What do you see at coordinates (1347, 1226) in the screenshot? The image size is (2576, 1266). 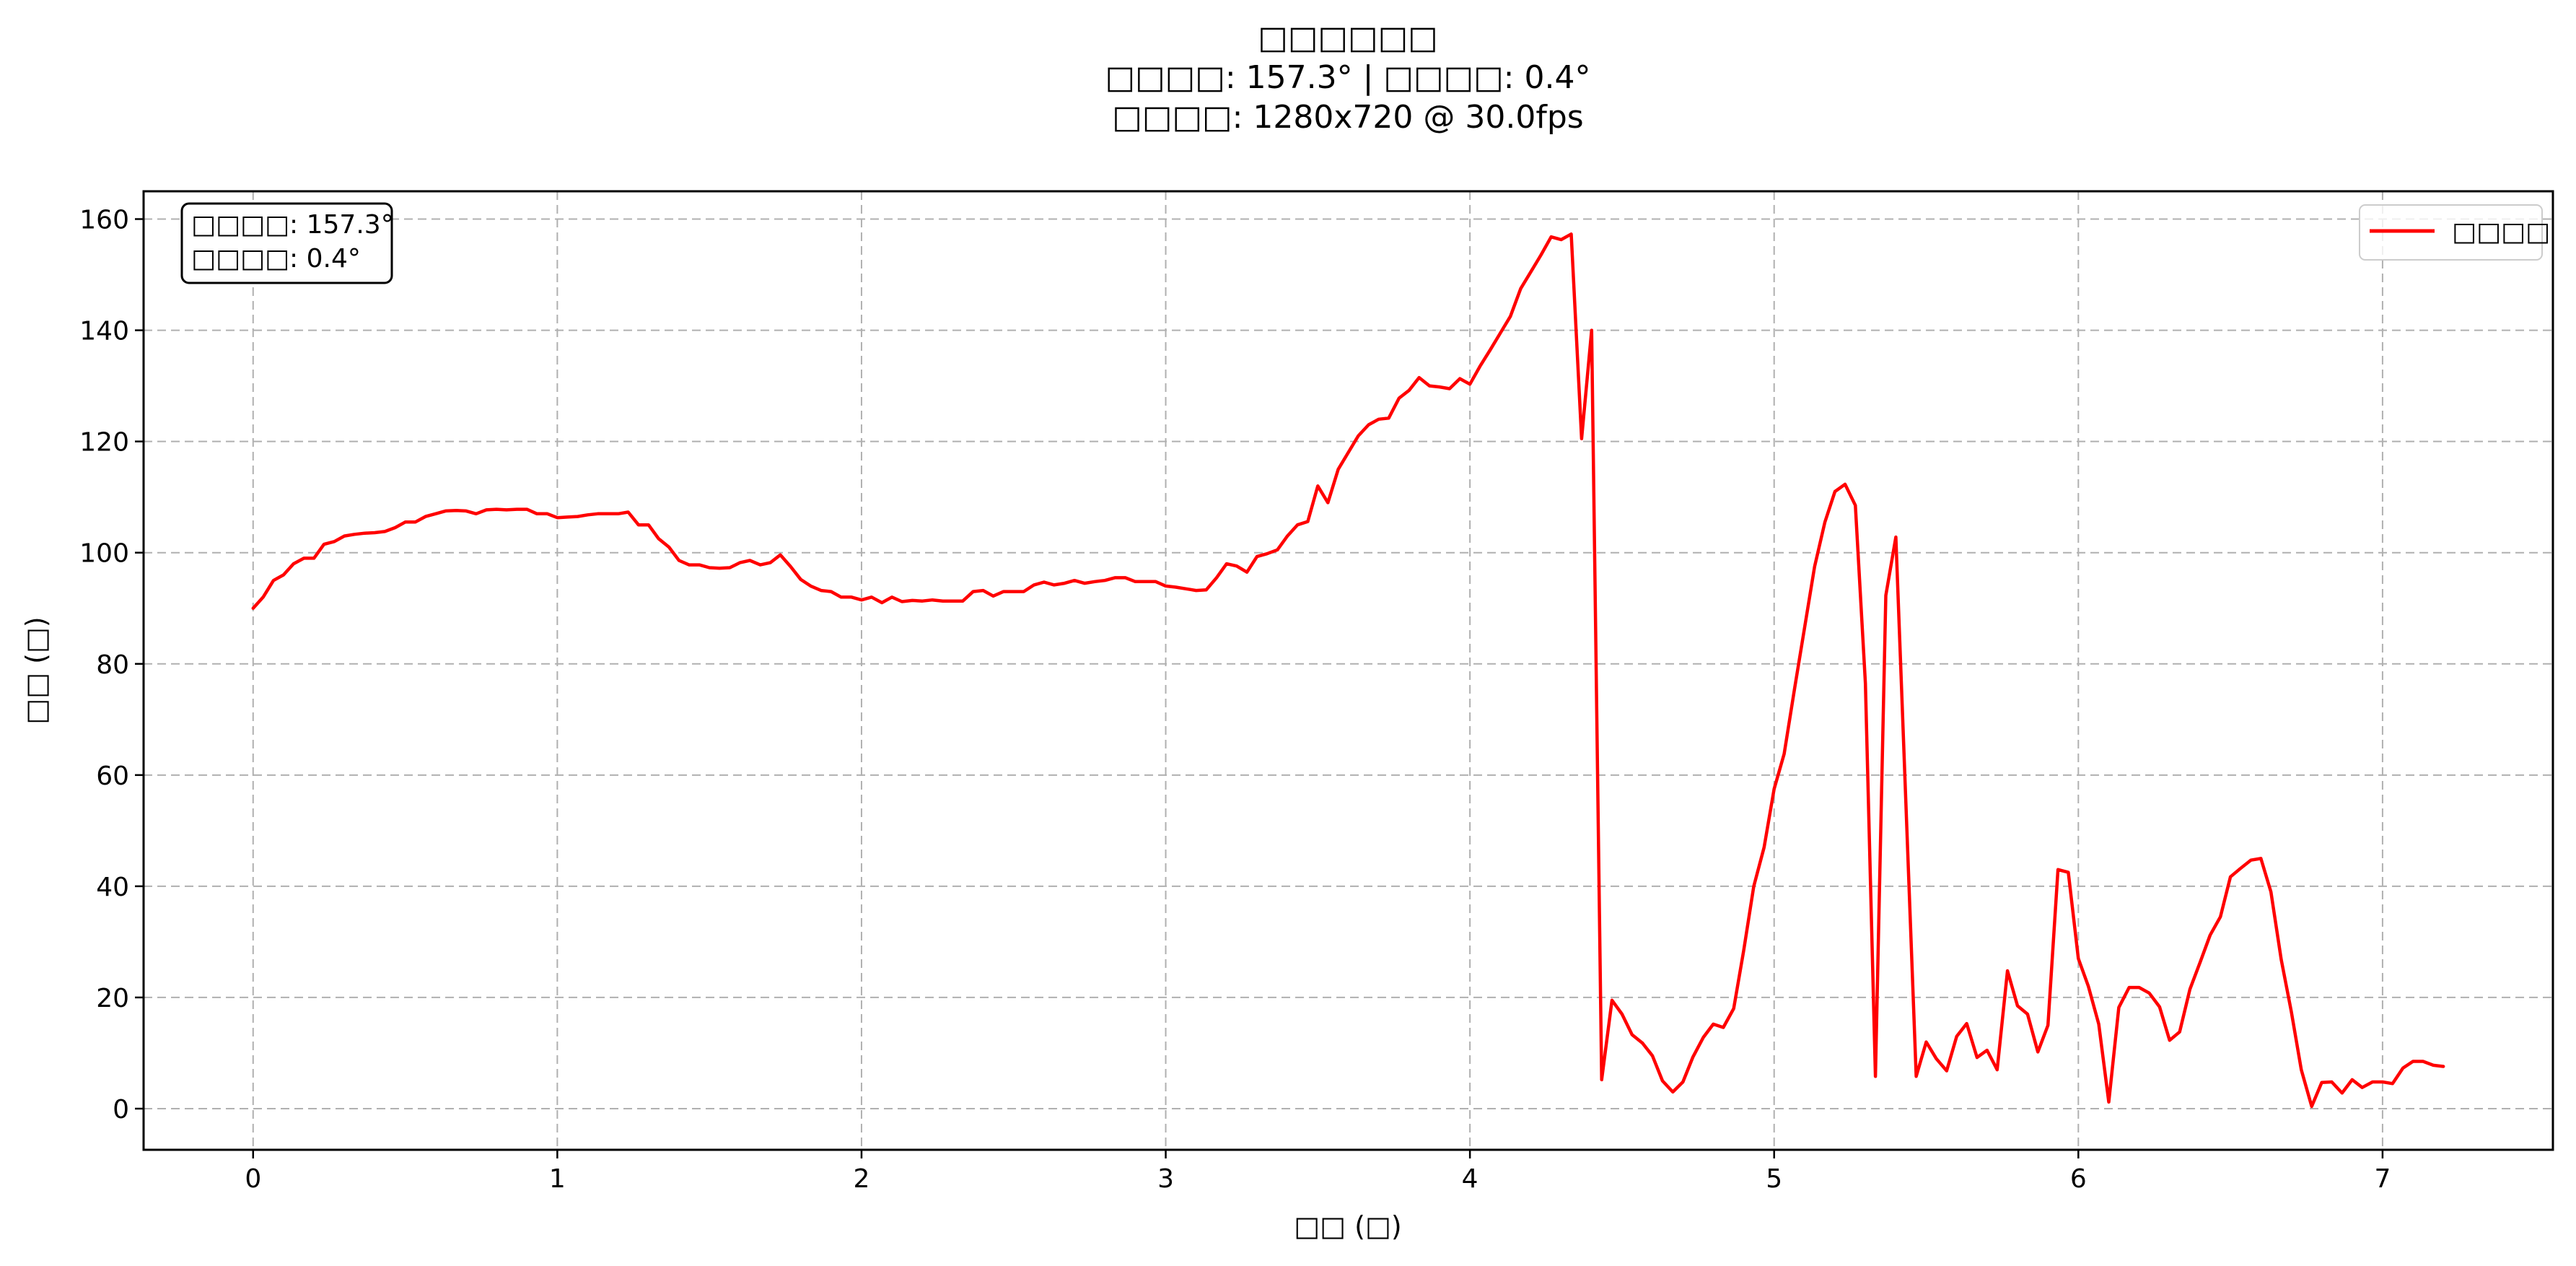 I see `x-axis-label: □□ (□)` at bounding box center [1347, 1226].